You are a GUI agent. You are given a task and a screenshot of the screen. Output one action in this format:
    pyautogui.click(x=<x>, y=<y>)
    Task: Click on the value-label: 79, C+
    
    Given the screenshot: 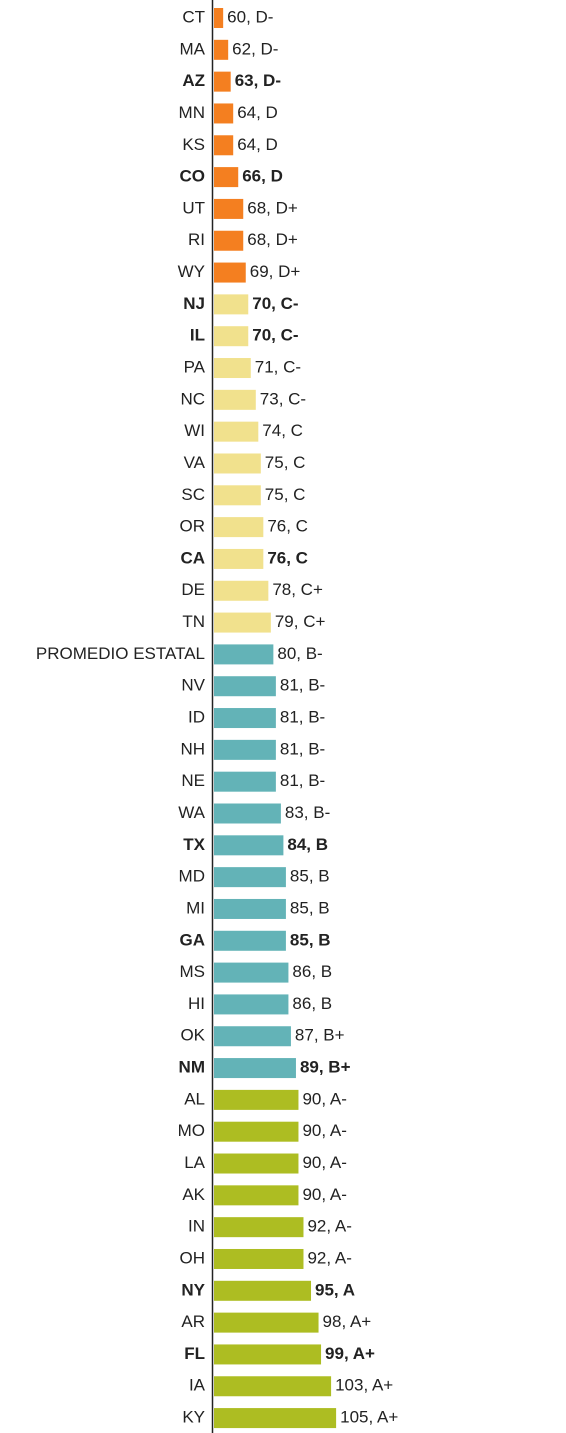 What is the action you would take?
    pyautogui.click(x=300, y=621)
    